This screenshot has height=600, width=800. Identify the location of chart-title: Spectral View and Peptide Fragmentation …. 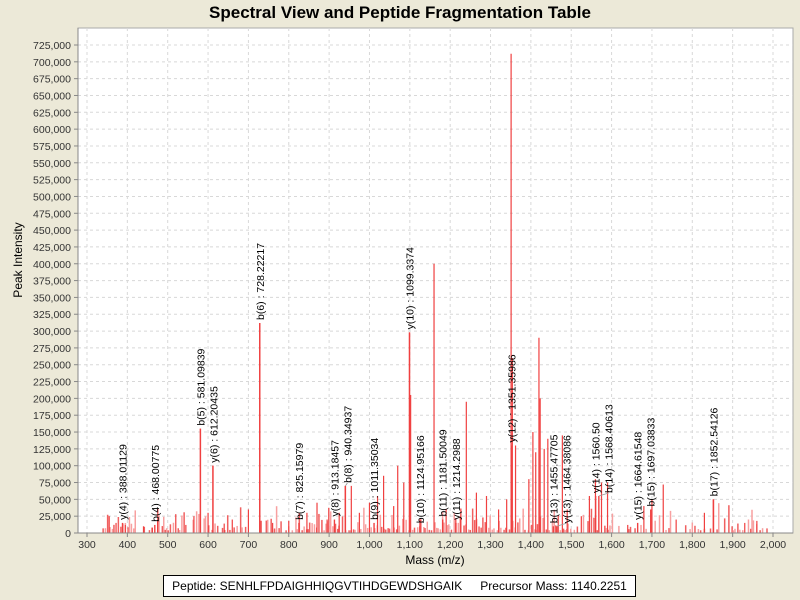
(400, 12).